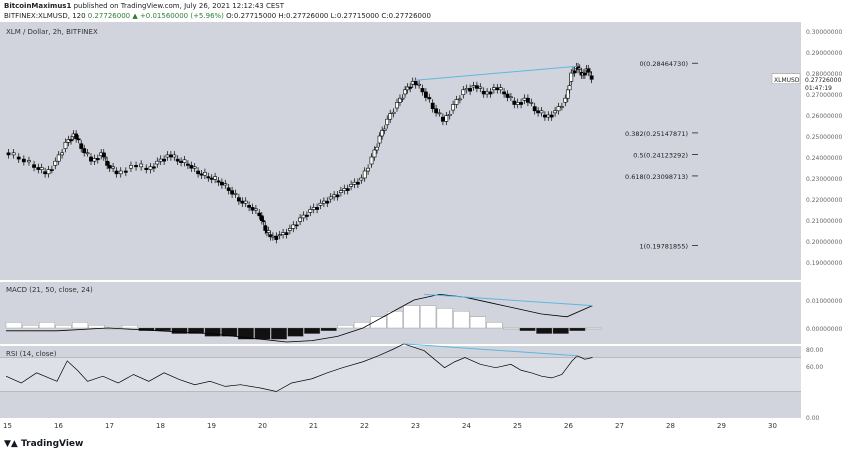 The height and width of the screenshot is (454, 850). What do you see at coordinates (466, 426) in the screenshot?
I see `x-tick-label: 24` at bounding box center [466, 426].